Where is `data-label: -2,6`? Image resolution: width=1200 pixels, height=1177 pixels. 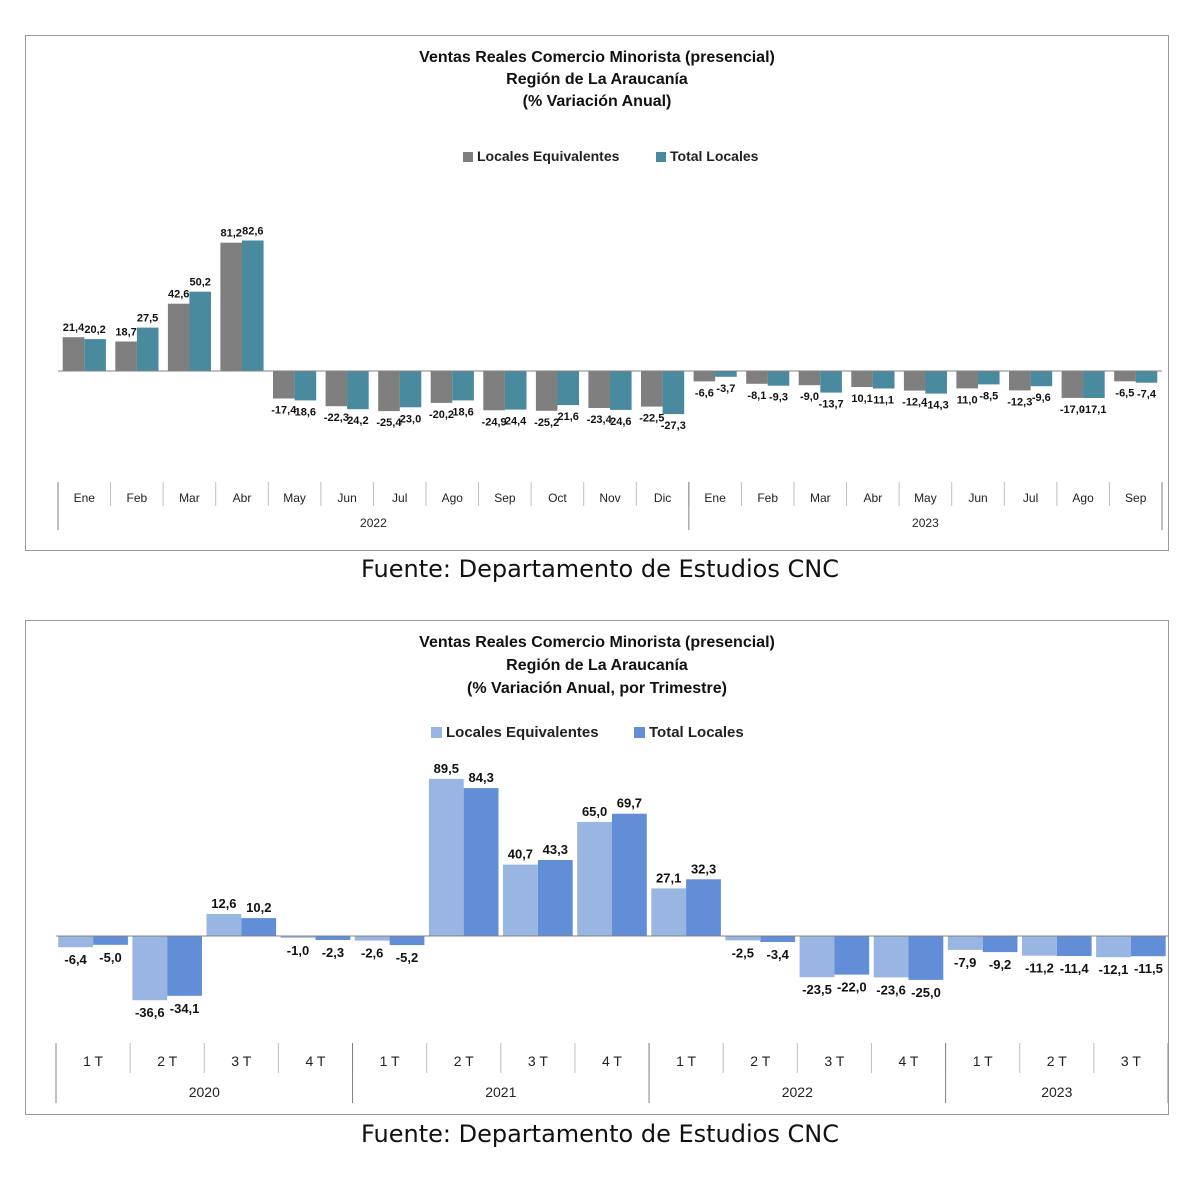 data-label: -2,6 is located at coordinates (372, 953).